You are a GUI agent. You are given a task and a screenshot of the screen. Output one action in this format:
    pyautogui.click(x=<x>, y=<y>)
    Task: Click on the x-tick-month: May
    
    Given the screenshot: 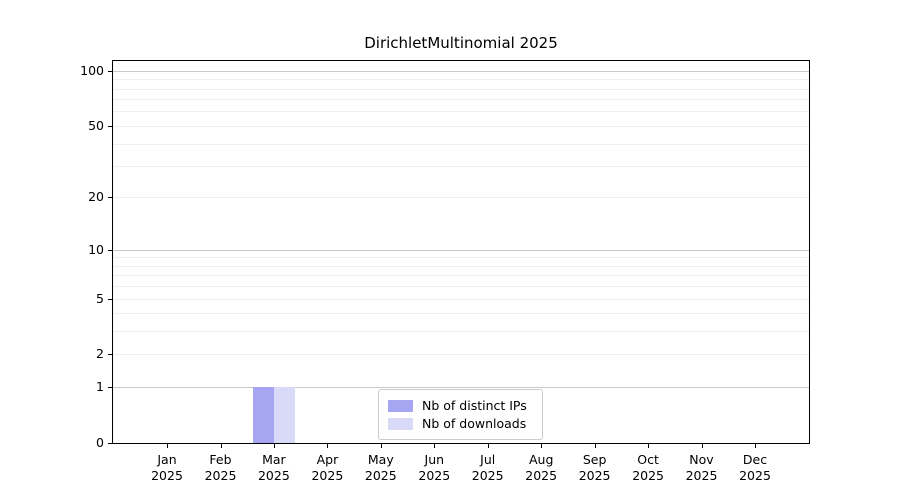 What is the action you would take?
    pyautogui.click(x=380, y=459)
    